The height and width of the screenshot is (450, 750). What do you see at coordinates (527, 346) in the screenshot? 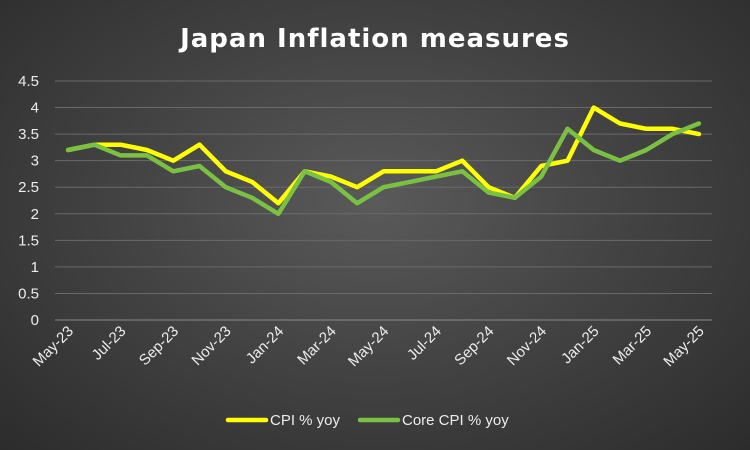
I see `x-tick-label: Nov-24` at bounding box center [527, 346].